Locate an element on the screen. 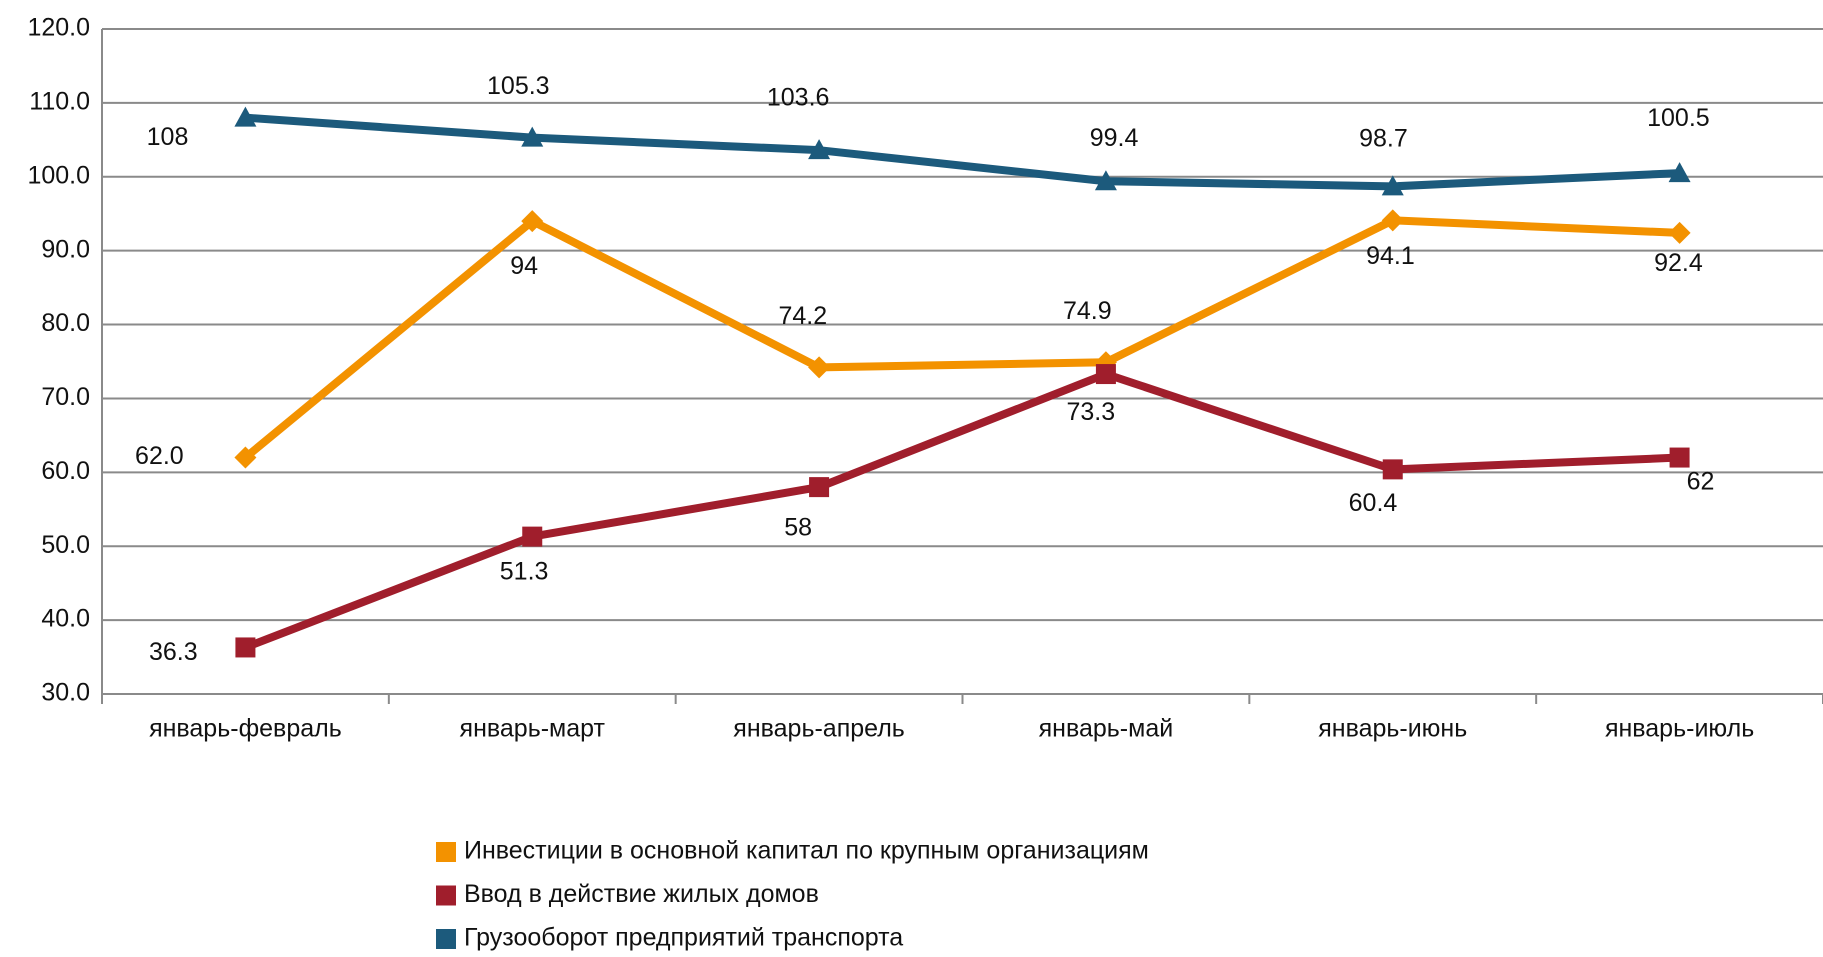 This screenshot has width=1823, height=957. y-tick-label: 100.0 is located at coordinates (58, 175).